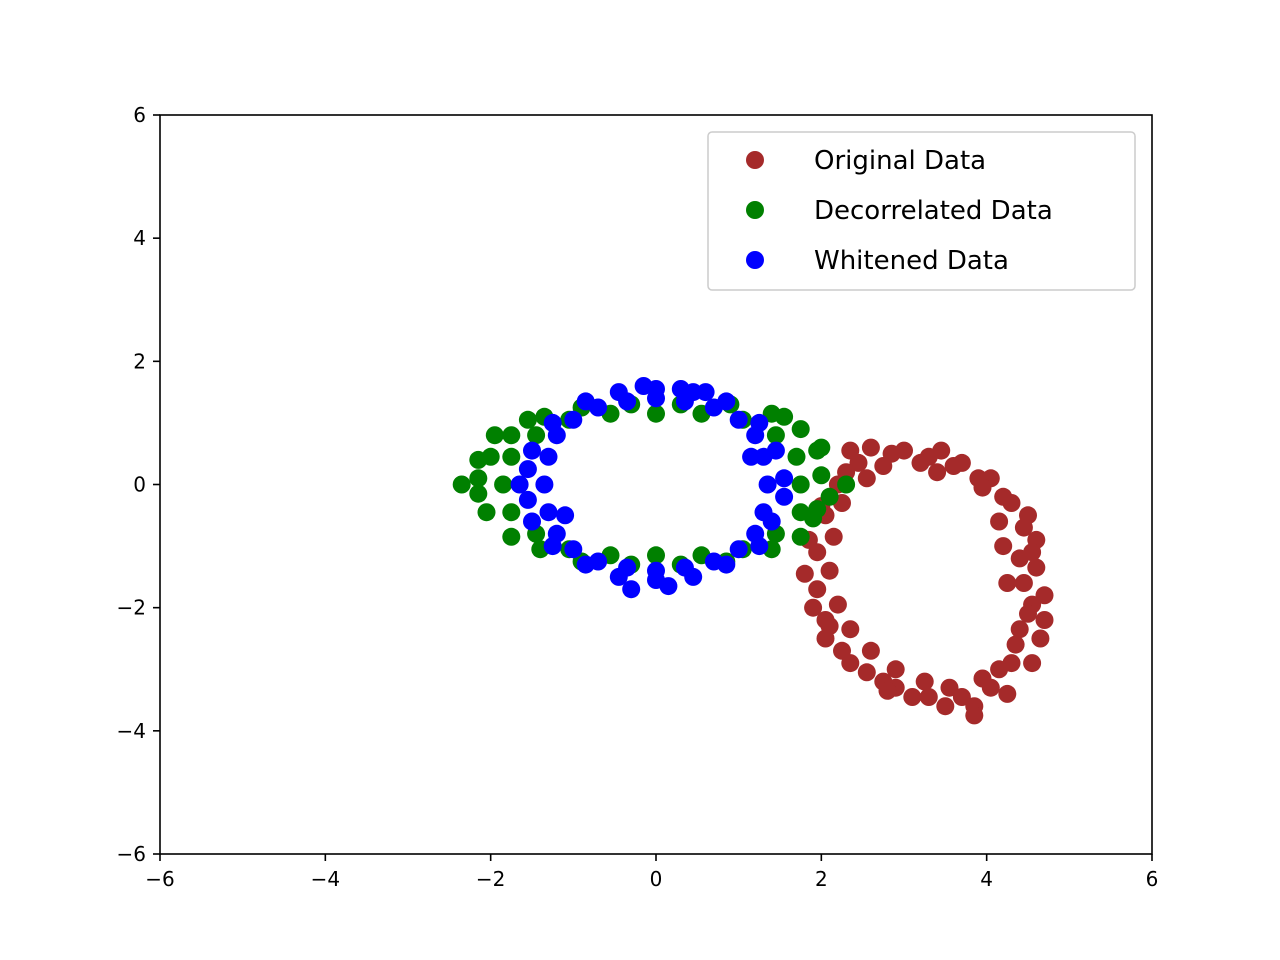 The image size is (1280, 960). What do you see at coordinates (139, 361) in the screenshot?
I see `y-tick-label: 2` at bounding box center [139, 361].